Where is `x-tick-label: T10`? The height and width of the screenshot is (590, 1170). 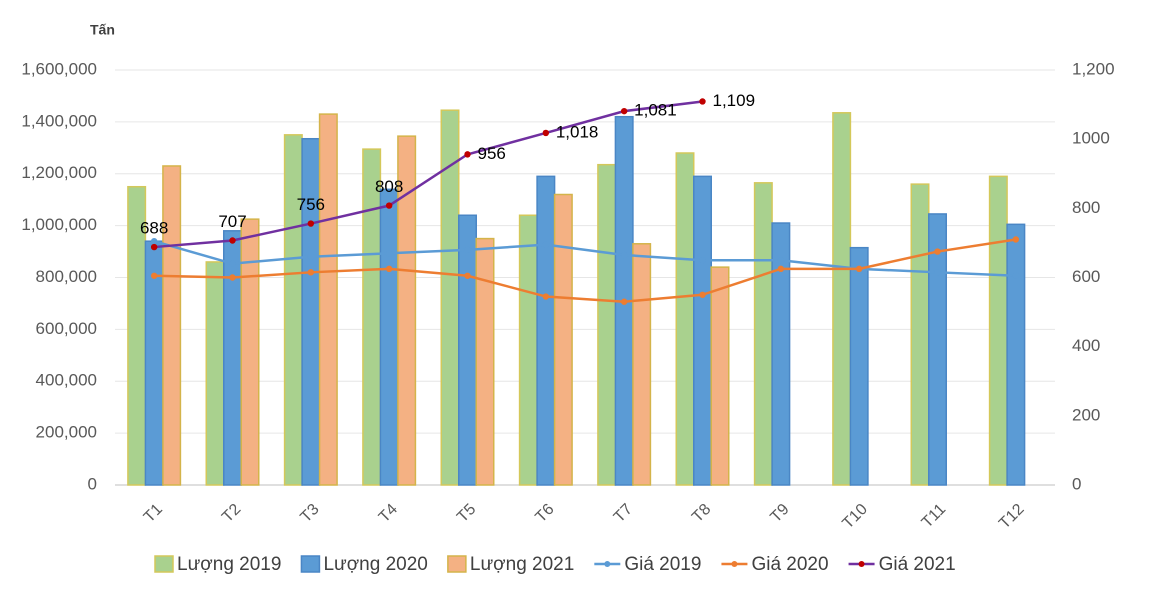
x-tick-label: T10 is located at coordinates (855, 517).